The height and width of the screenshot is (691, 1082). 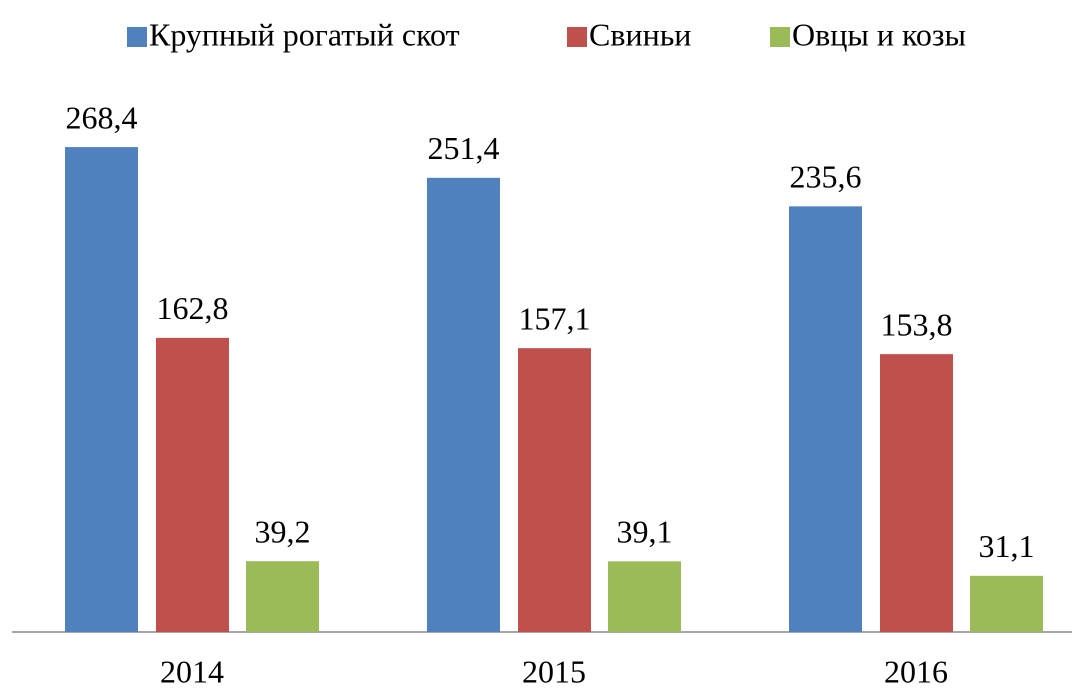 What do you see at coordinates (645, 532) in the screenshot?
I see `data-label: 39,1` at bounding box center [645, 532].